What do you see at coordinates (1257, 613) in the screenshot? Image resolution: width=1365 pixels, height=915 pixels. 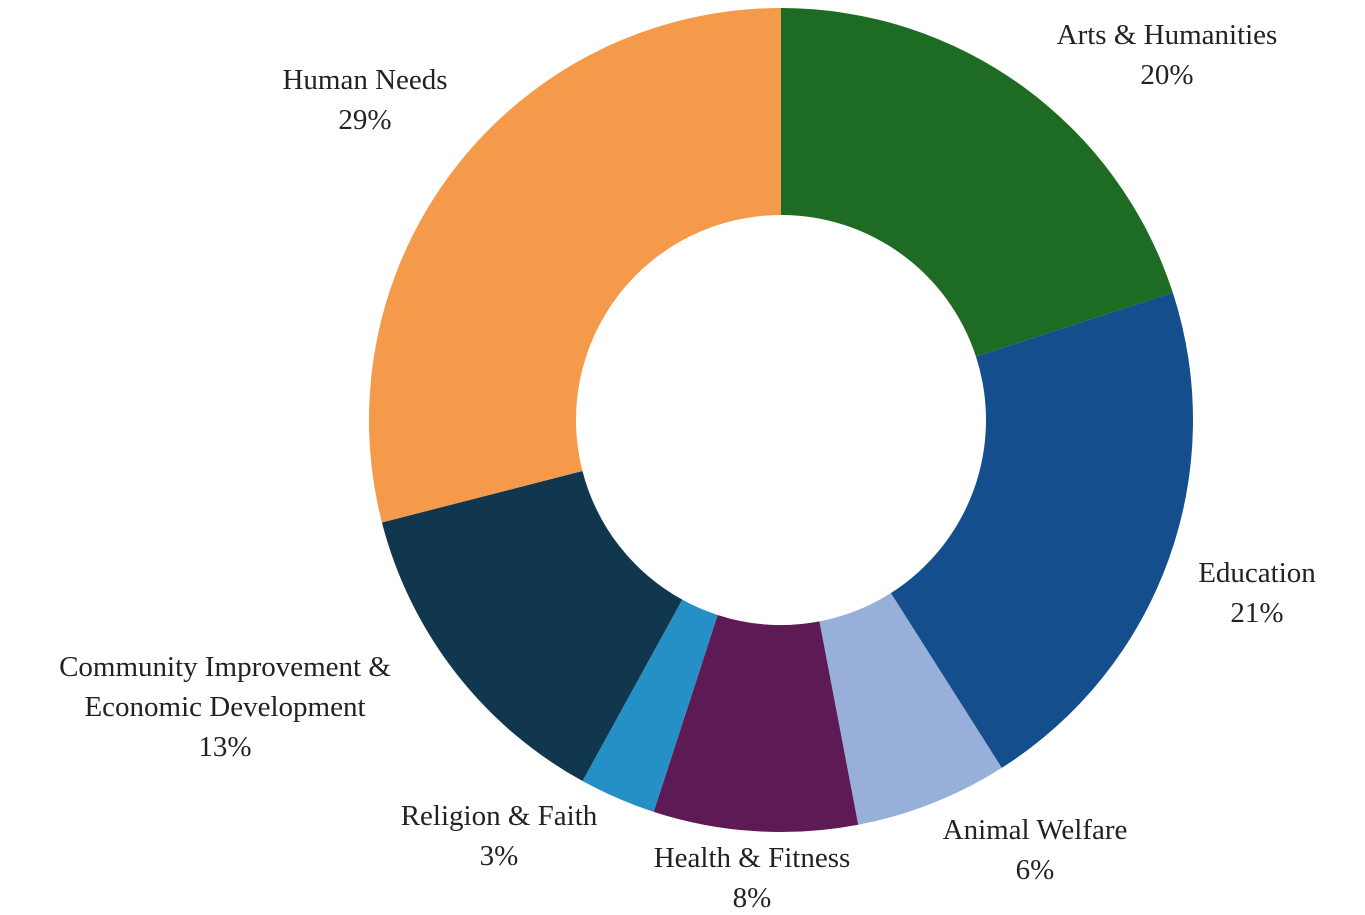 I see `value-label: 21%` at bounding box center [1257, 613].